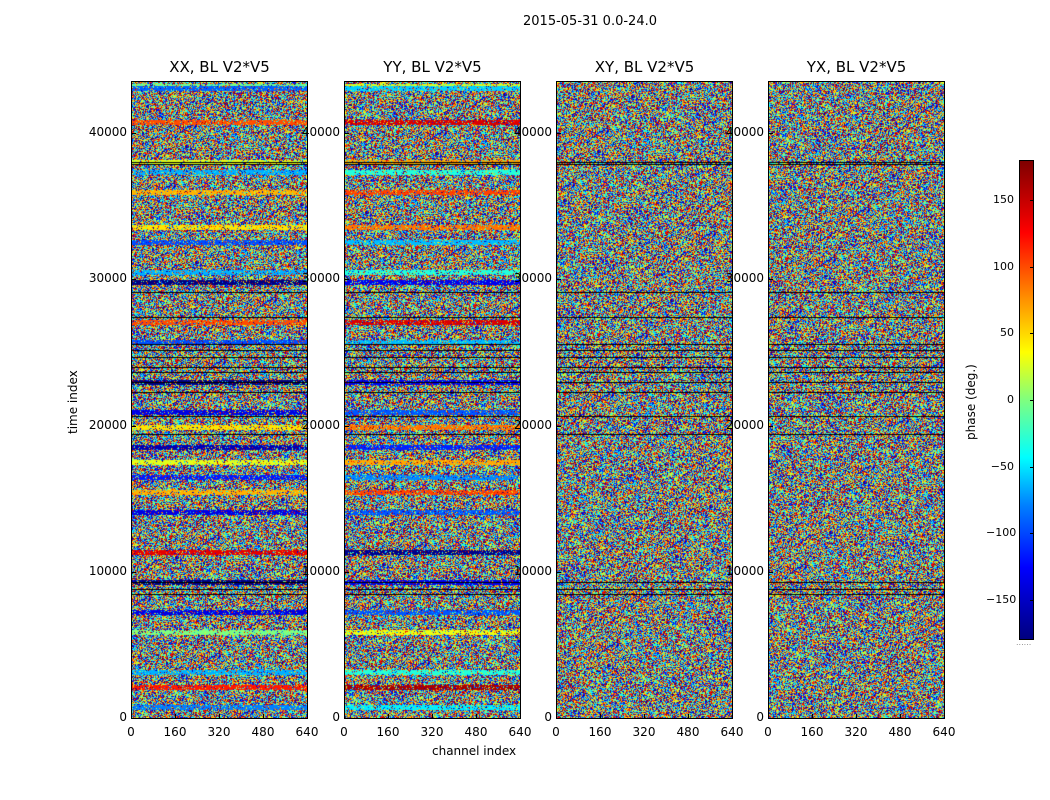  I want to click on panel-title-yy: YY, BL V2*V5, so click(432, 67).